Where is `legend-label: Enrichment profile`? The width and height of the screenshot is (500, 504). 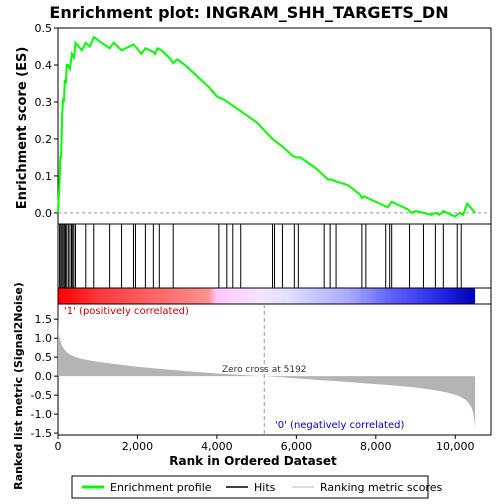 legend-label: Enrichment profile is located at coordinates (161, 487).